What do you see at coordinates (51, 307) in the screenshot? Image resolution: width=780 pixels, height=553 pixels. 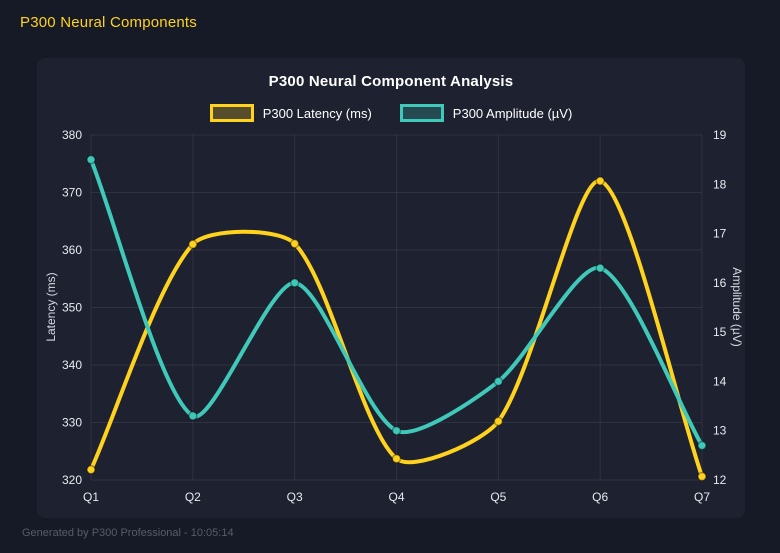 I see `left-axis-title: Latency (ms)` at bounding box center [51, 307].